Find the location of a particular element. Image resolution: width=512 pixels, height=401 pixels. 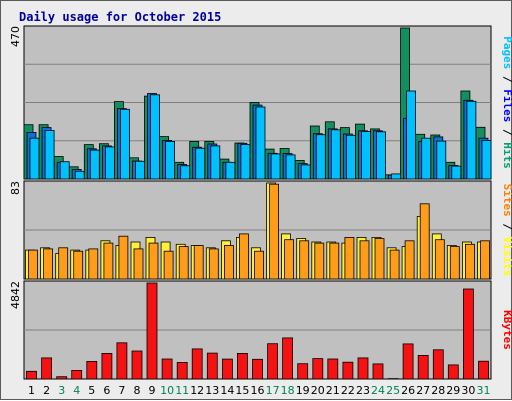

day-label-31: 31 is located at coordinates (484, 390).